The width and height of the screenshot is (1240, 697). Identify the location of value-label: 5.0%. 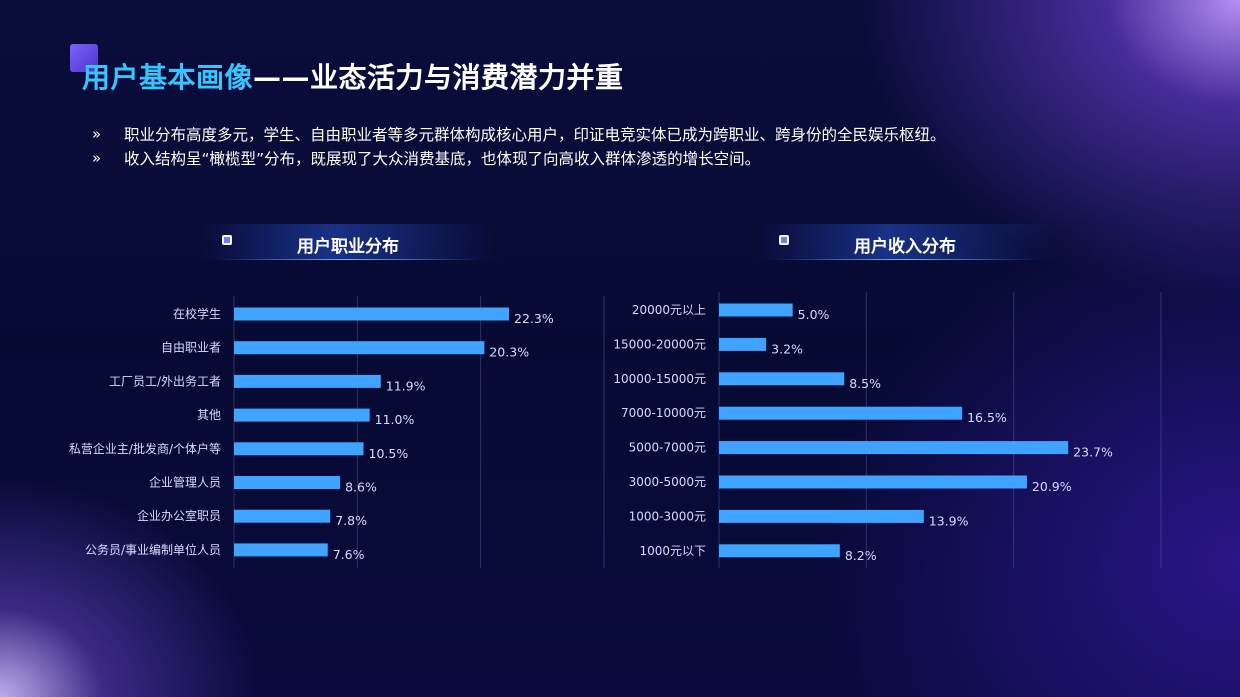
(814, 314).